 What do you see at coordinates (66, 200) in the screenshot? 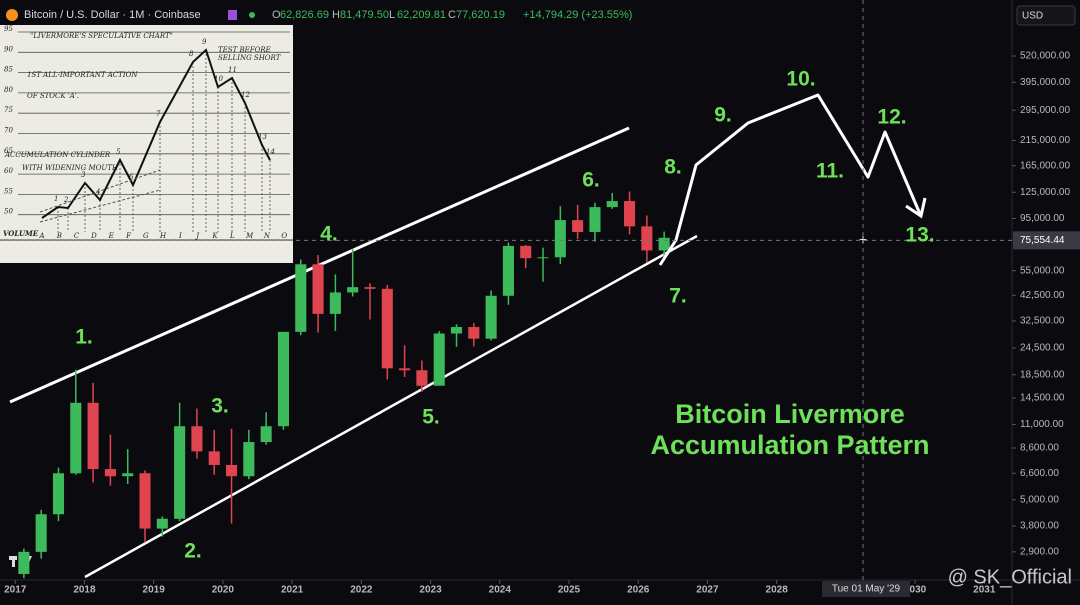
I see `sketch-point-label: 2` at bounding box center [66, 200].